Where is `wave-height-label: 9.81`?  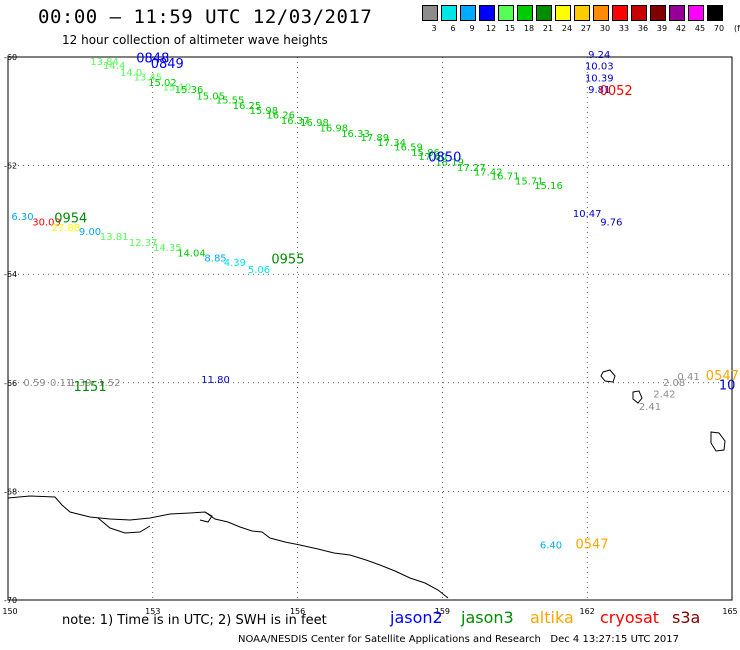
wave-height-label: 9.81 is located at coordinates (599, 90).